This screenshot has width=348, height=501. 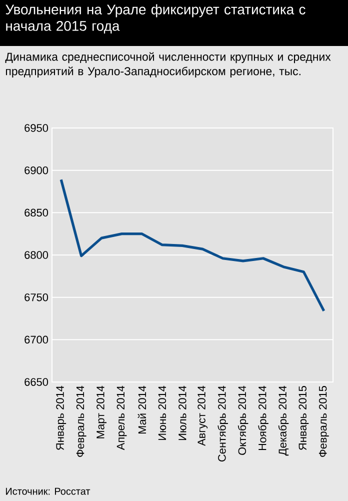 What do you see at coordinates (303, 418) in the screenshot?
I see `x-tick-label: Январь 2015` at bounding box center [303, 418].